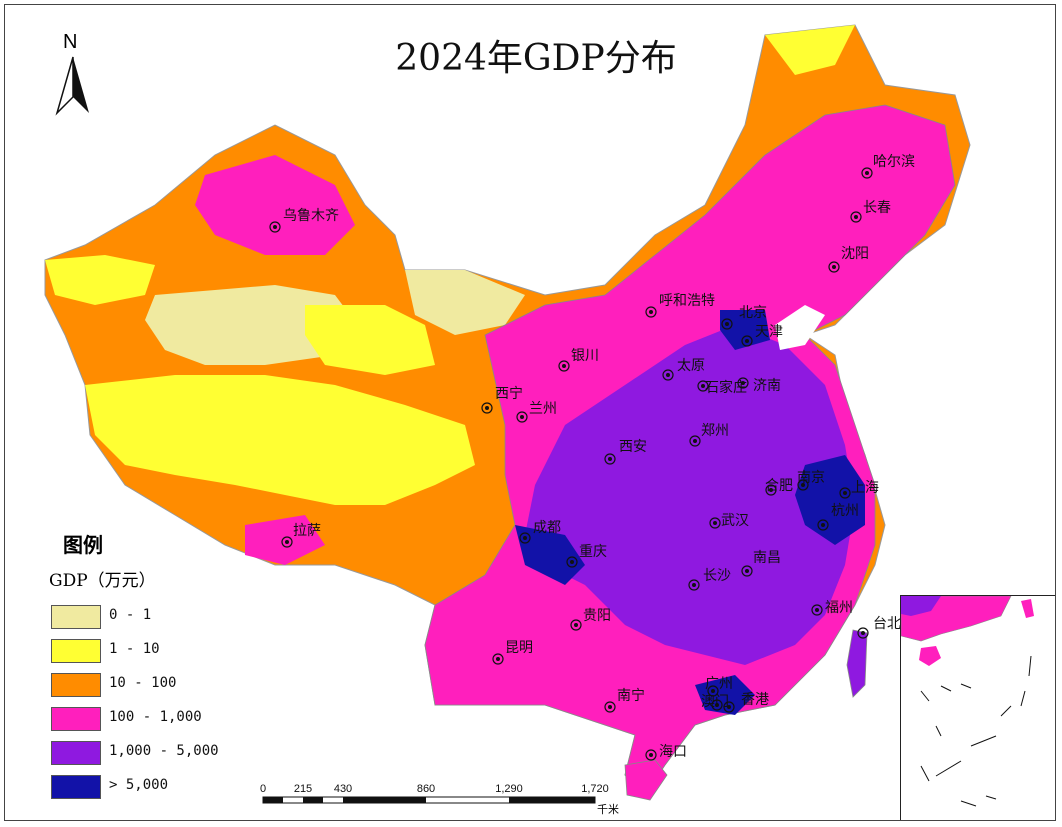 The image size is (1062, 827). What do you see at coordinates (307, 531) in the screenshot?
I see `city-label: 拉萨` at bounding box center [307, 531].